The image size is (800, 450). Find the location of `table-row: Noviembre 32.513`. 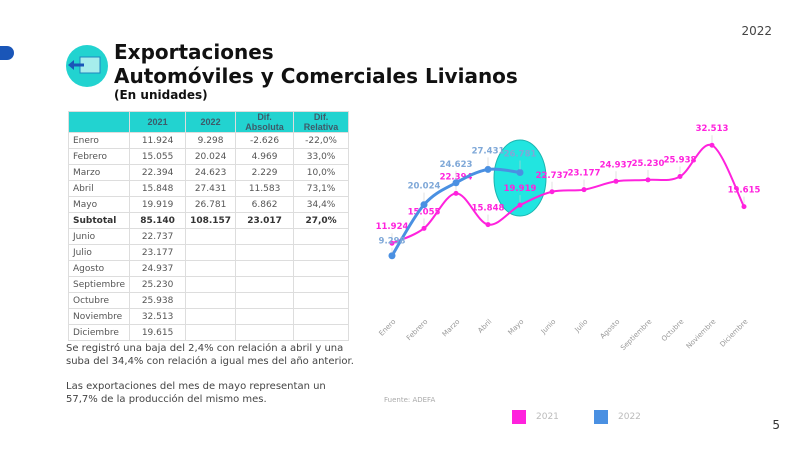

table-row: Noviembre 32.513 is located at coordinates (208, 316).